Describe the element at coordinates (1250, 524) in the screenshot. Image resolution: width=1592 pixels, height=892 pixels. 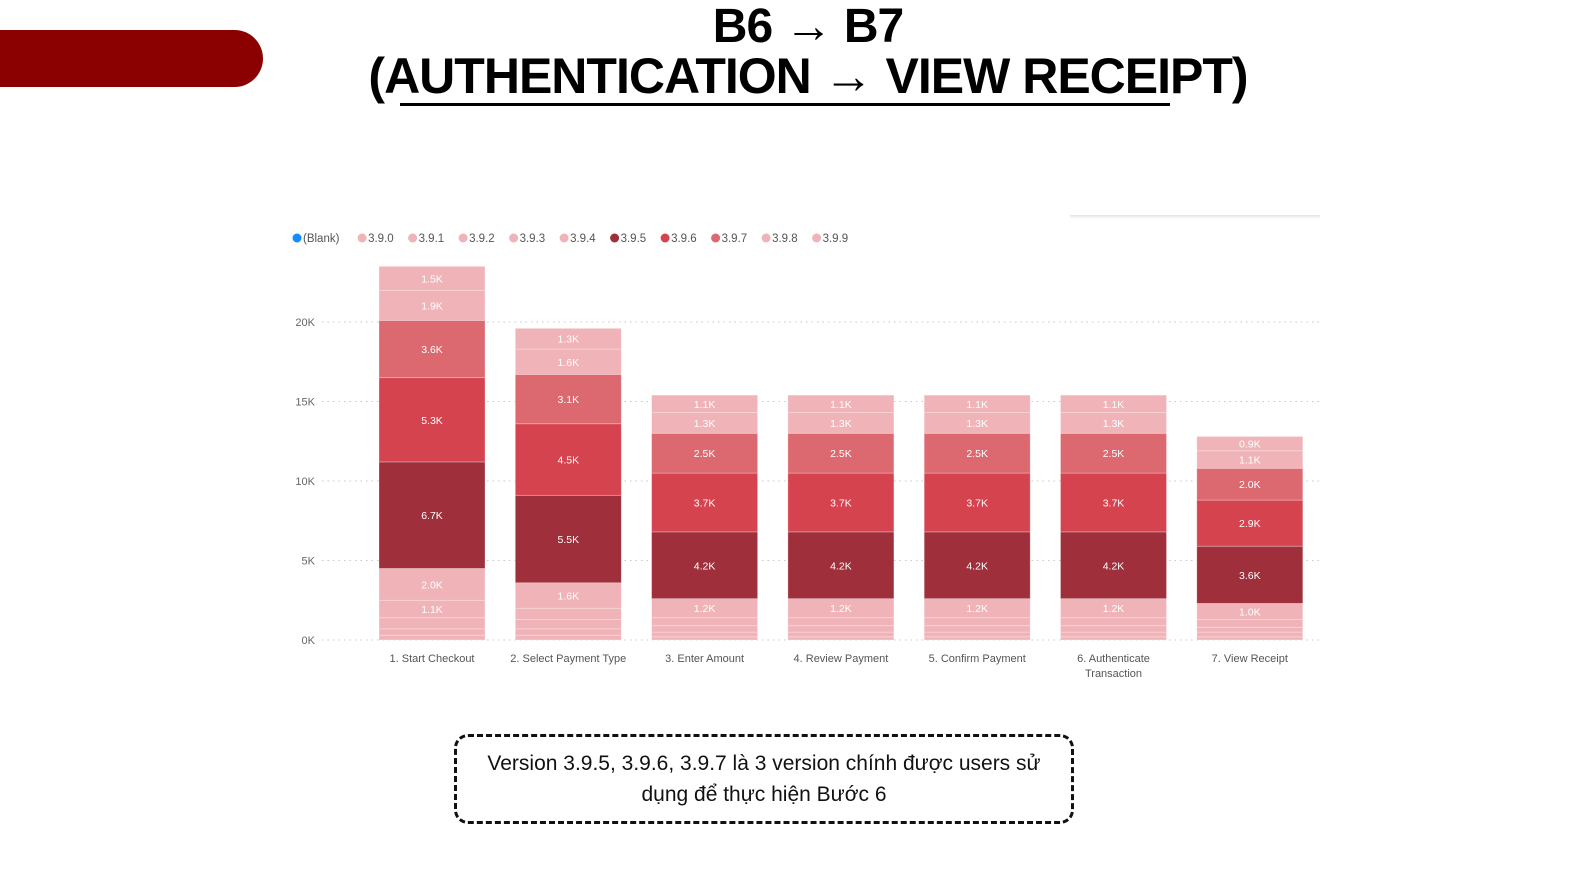
I see `data-label: 2.9K` at that location.